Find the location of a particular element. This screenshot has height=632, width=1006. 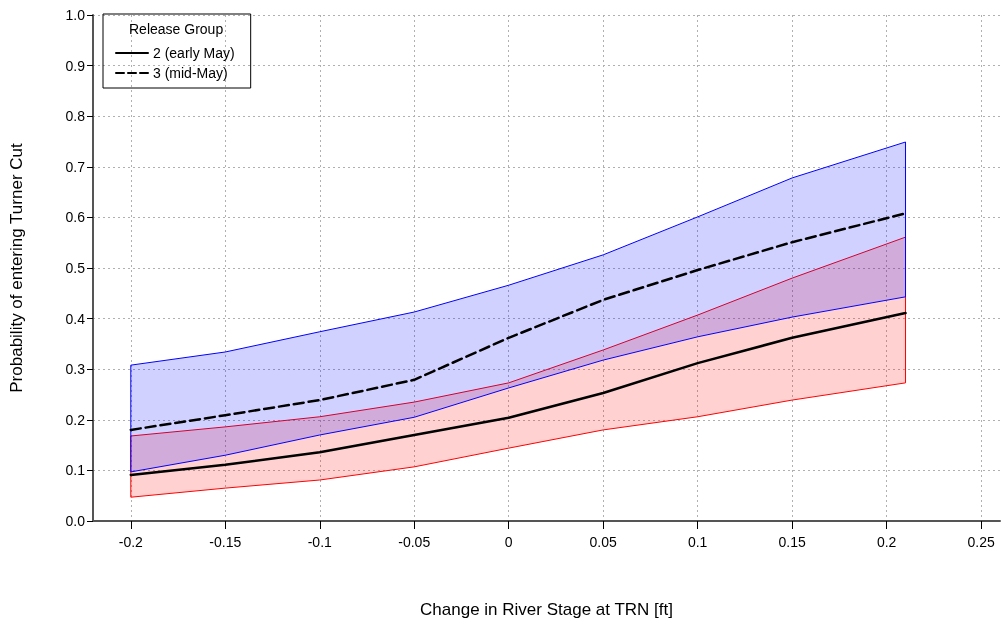

y-tick-label: 0.9 is located at coordinates (75, 65).